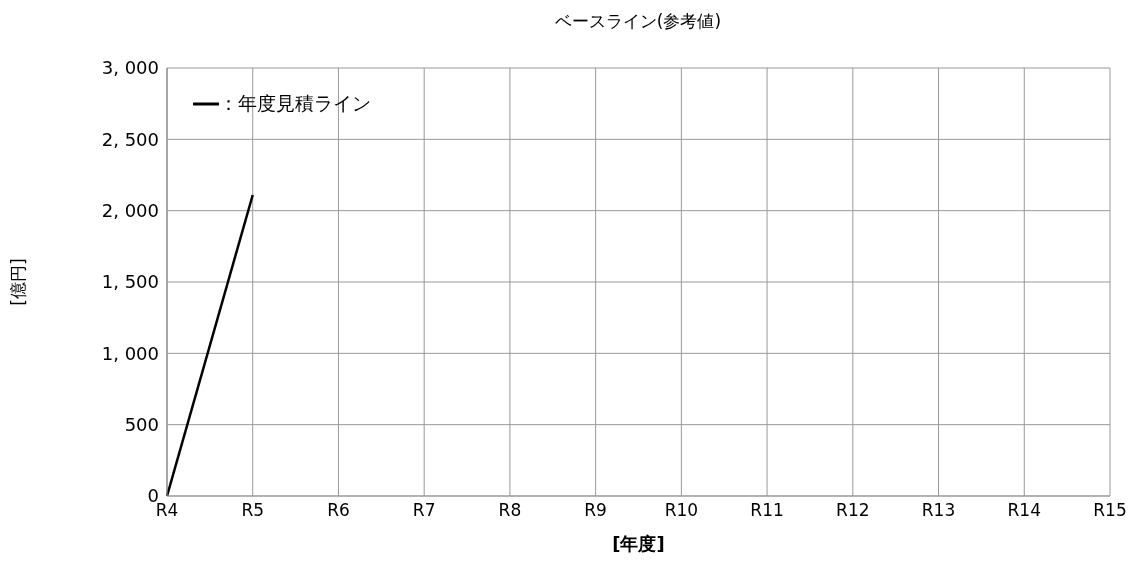 The image size is (1135, 562). Describe the element at coordinates (681, 510) in the screenshot. I see `x-tick-label: R10` at that location.